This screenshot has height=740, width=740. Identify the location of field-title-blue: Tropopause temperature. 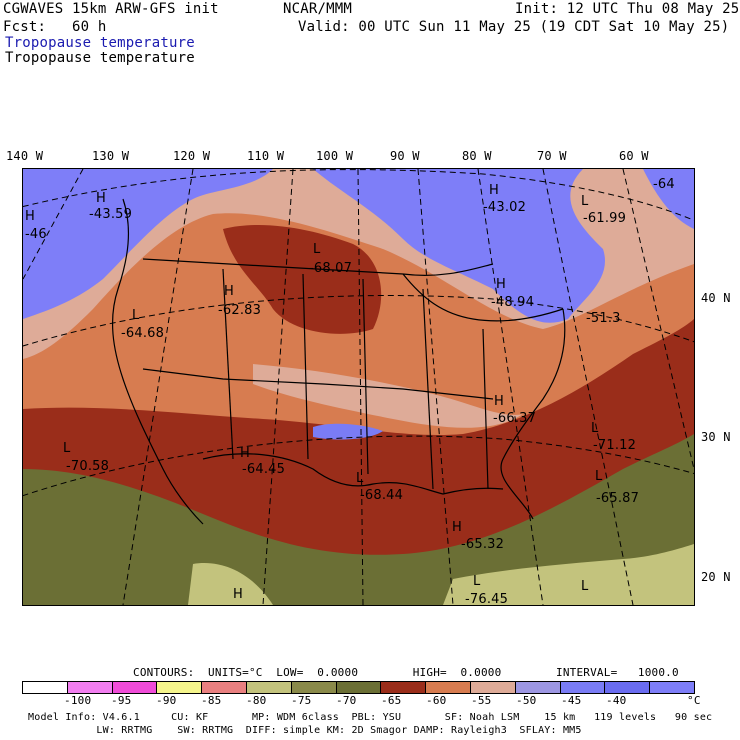
(100, 43).